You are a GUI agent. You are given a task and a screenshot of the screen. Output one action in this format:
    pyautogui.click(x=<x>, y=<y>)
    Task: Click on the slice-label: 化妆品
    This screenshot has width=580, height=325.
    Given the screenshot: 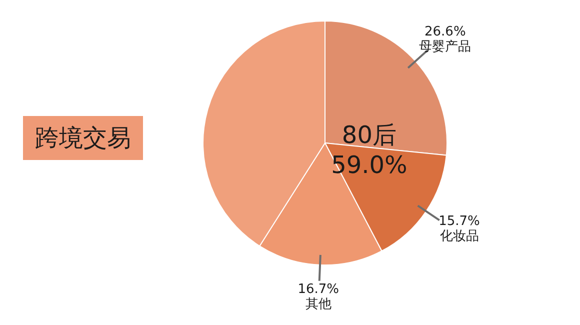 What is the action you would take?
    pyautogui.click(x=459, y=236)
    